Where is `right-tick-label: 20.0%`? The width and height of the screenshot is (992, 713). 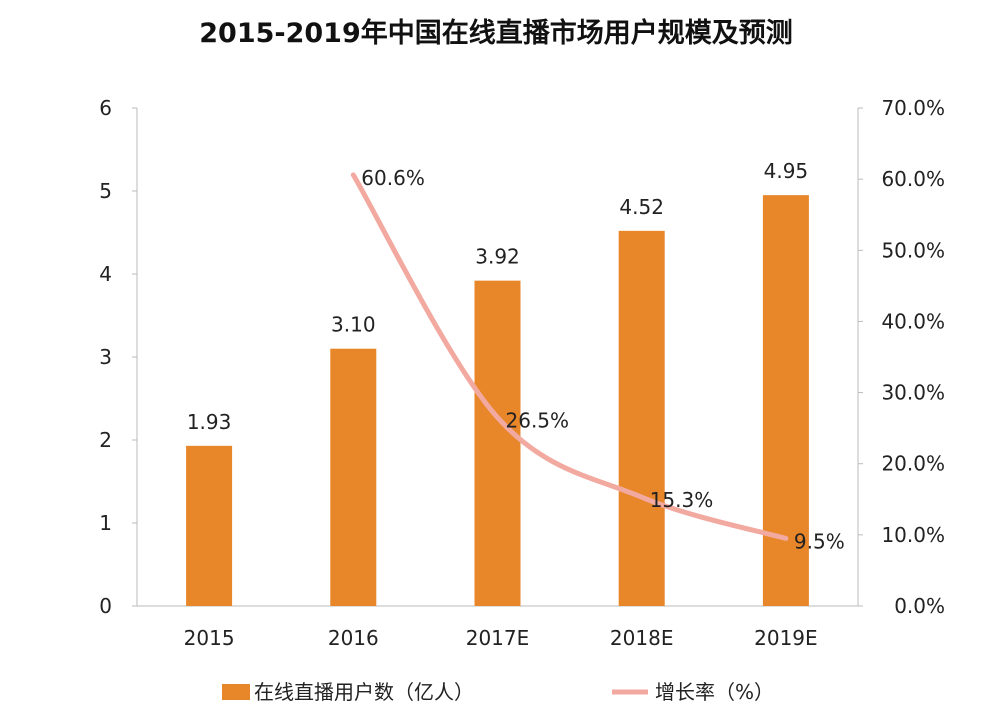
right-tick-label: 20.0% is located at coordinates (913, 464).